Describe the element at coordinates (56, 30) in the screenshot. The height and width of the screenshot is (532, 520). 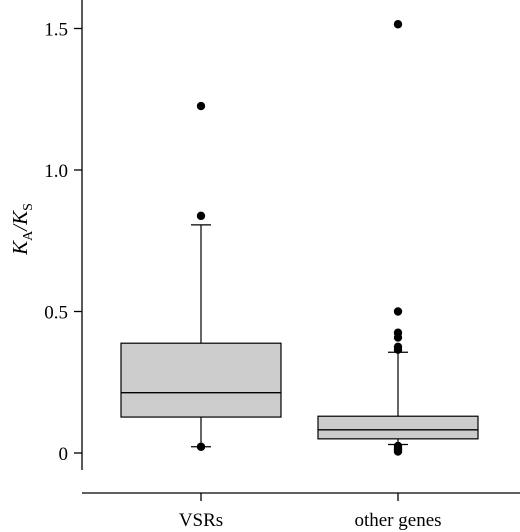
I see `y-tick-label: 1.5` at that location.